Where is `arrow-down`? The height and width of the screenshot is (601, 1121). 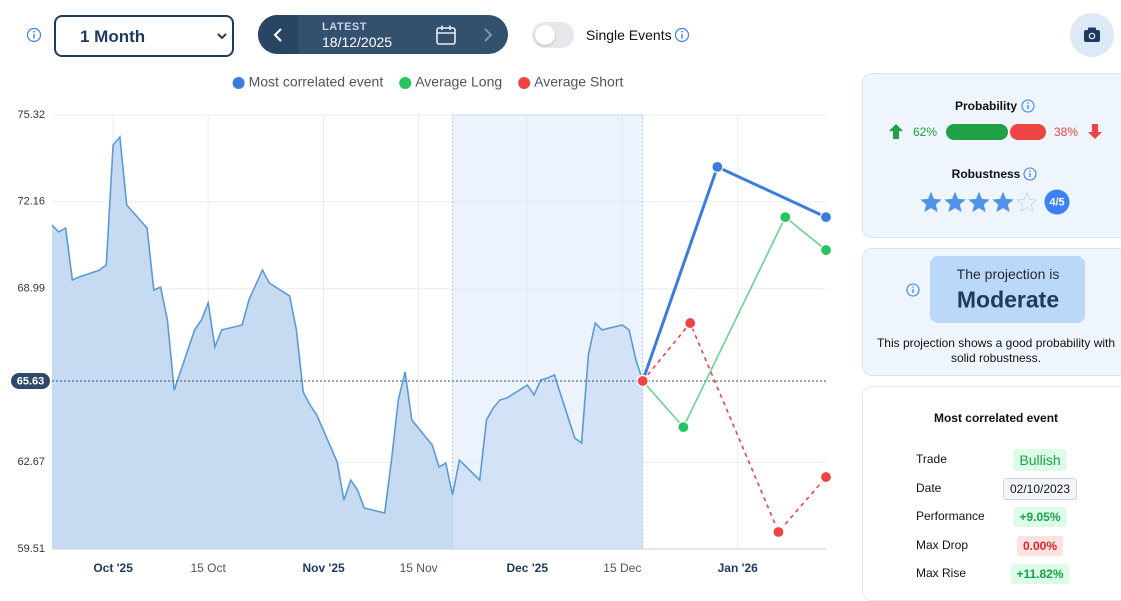
arrow-down is located at coordinates (1095, 131).